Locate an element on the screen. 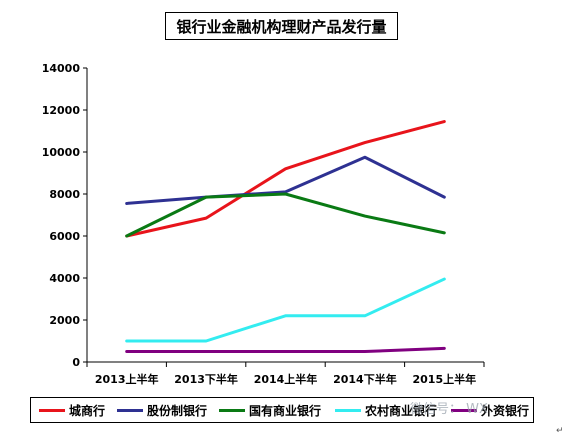 The height and width of the screenshot is (438, 566). watermark-text: 微信号： WX is located at coordinates (449, 409).